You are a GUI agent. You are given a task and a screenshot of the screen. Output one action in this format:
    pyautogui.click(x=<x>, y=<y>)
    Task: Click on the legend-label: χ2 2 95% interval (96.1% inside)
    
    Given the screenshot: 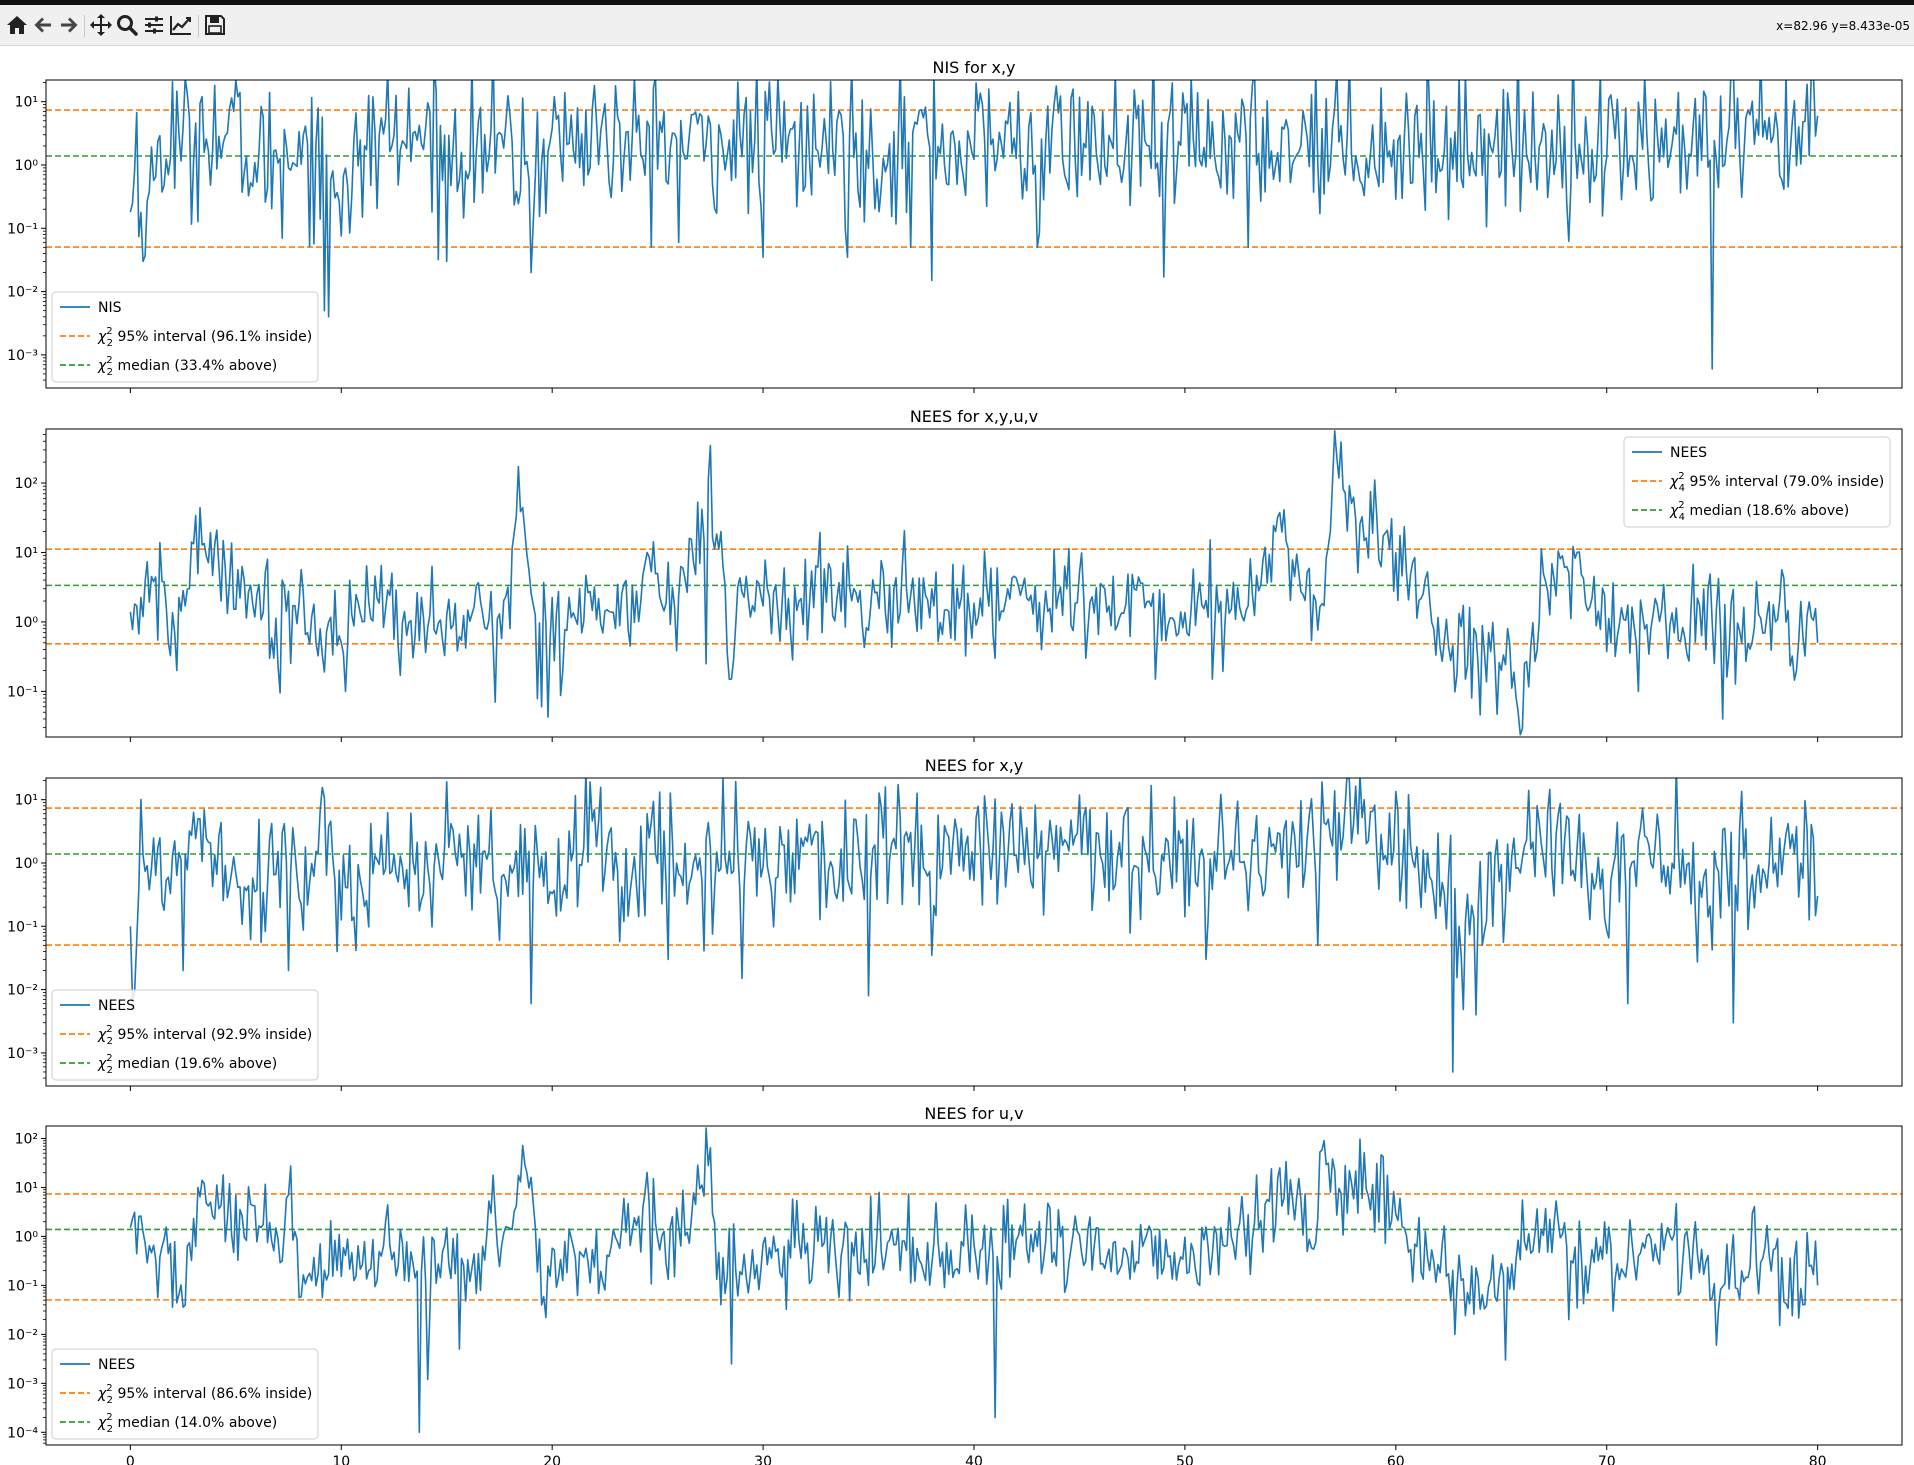 What is the action you would take?
    pyautogui.click(x=204, y=337)
    